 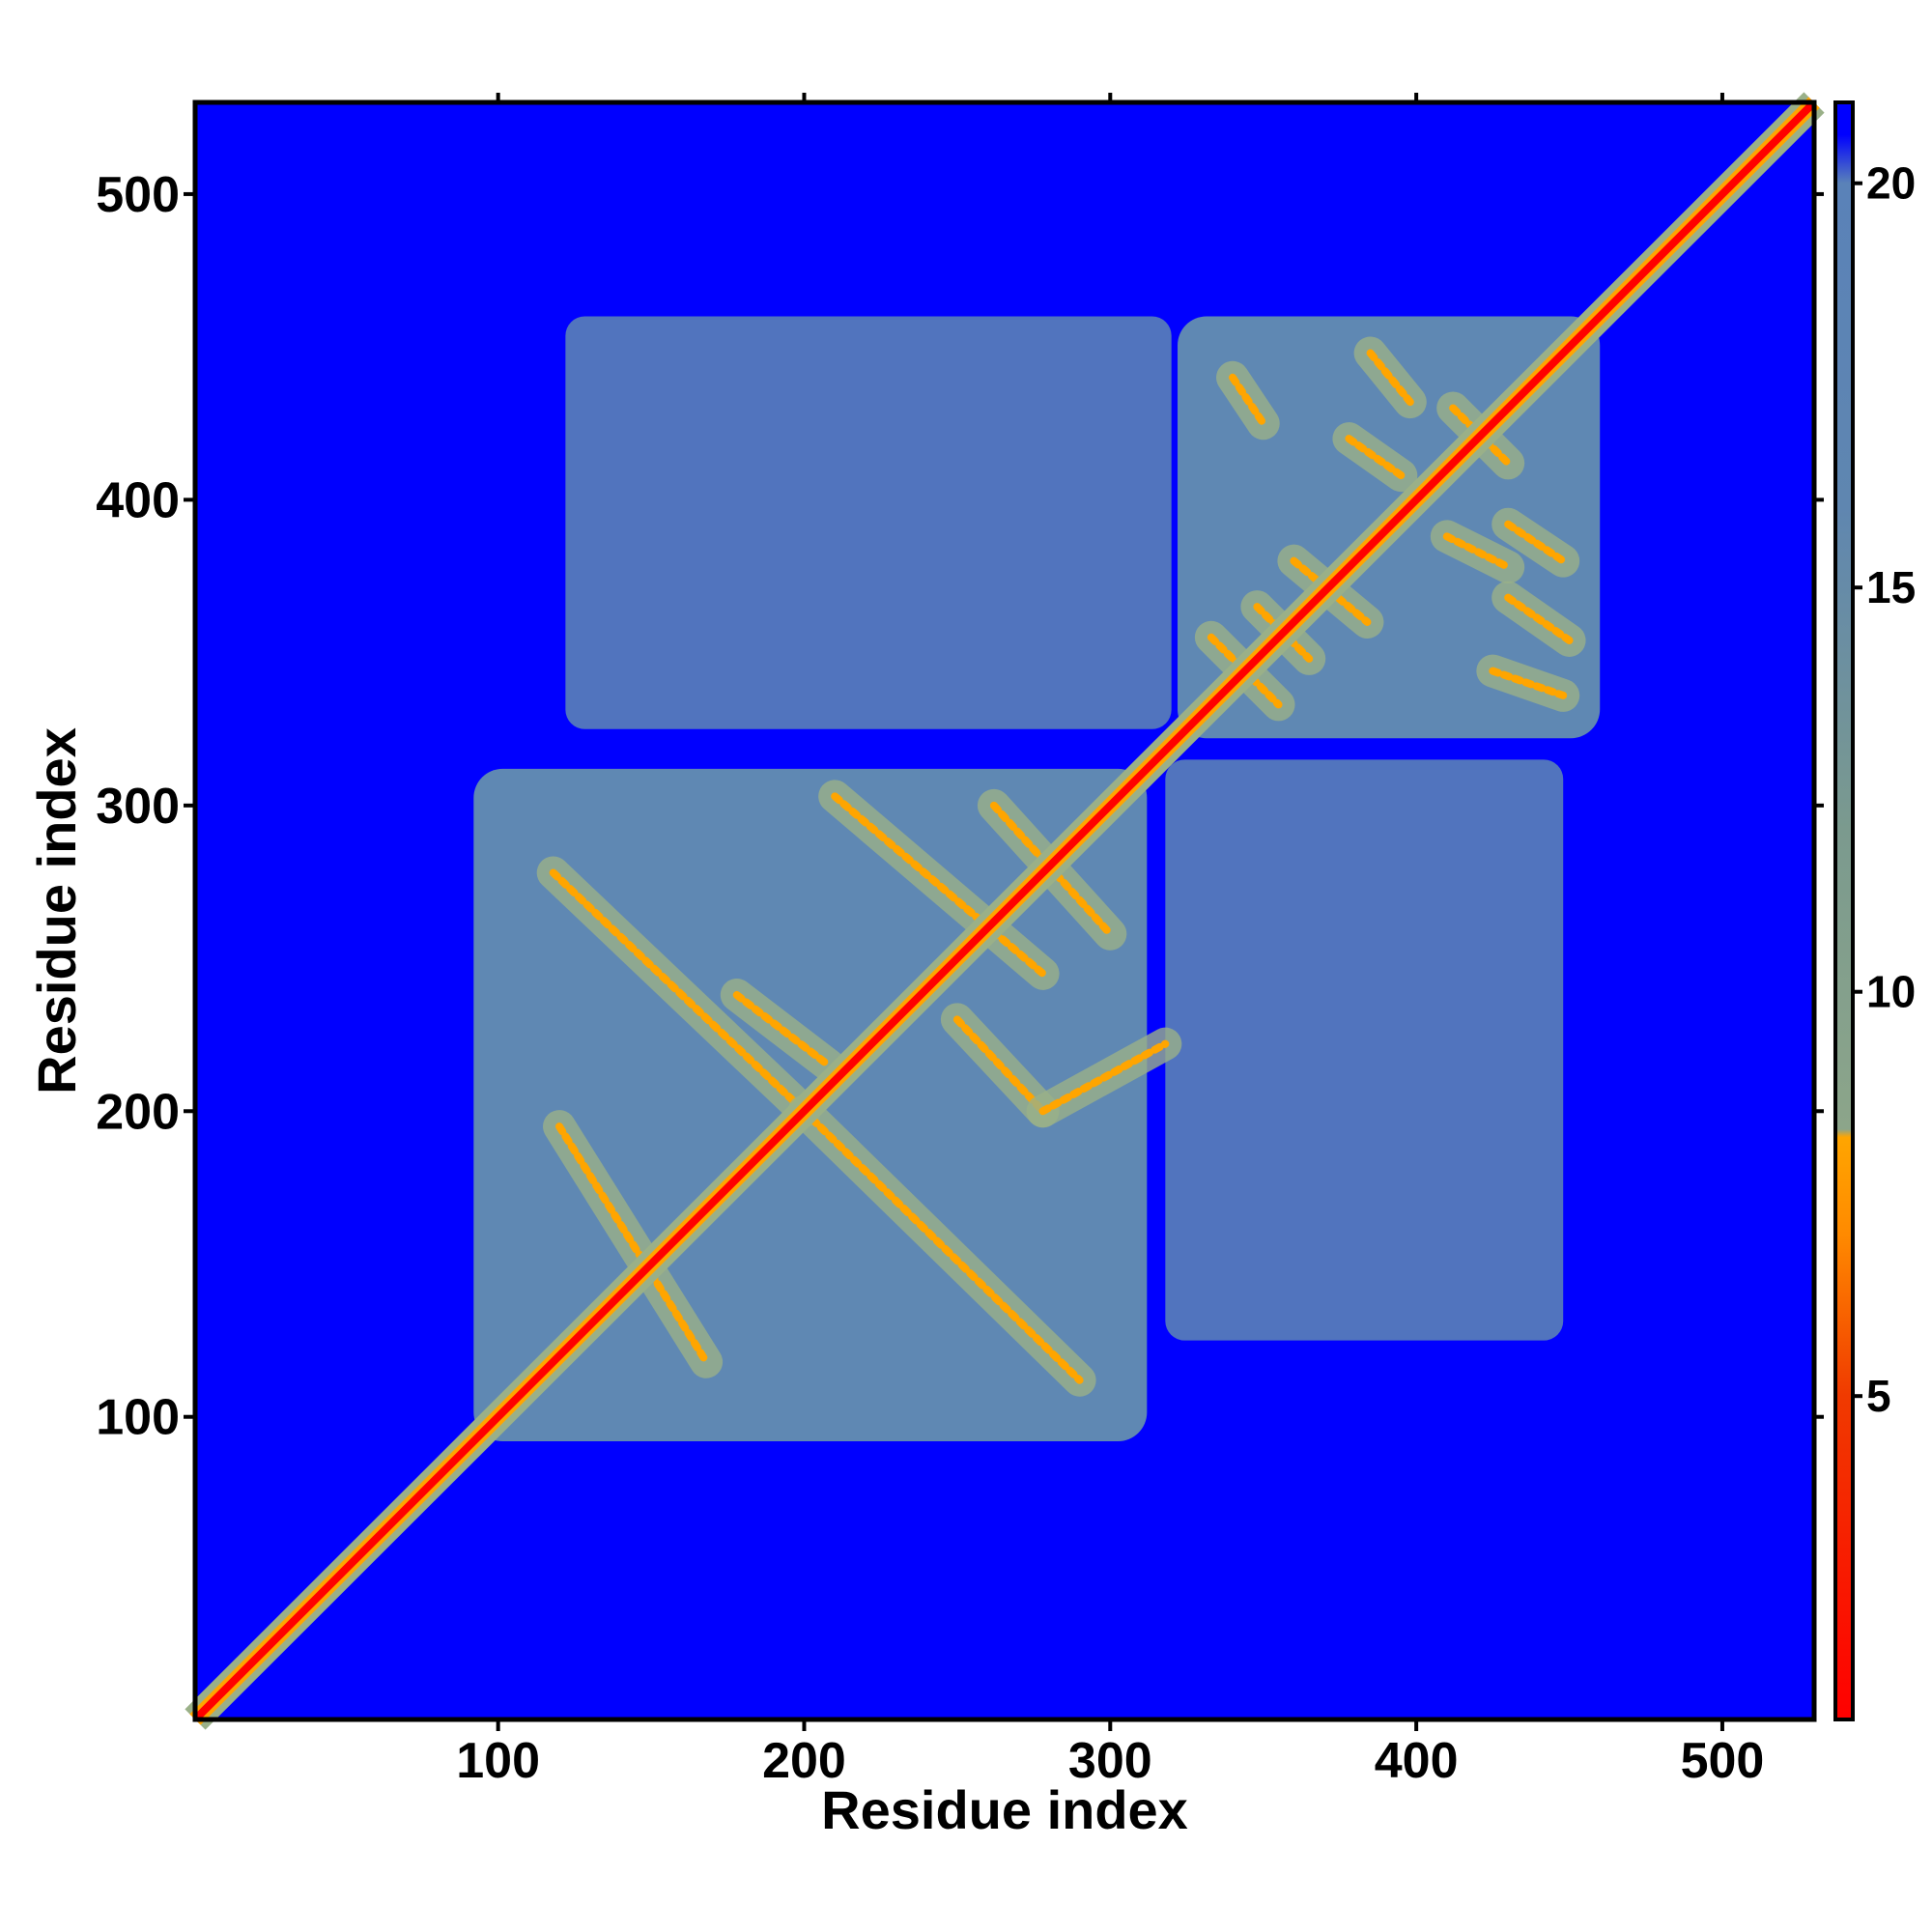 I want to click on y-axis-title: Residue index, so click(x=56, y=910).